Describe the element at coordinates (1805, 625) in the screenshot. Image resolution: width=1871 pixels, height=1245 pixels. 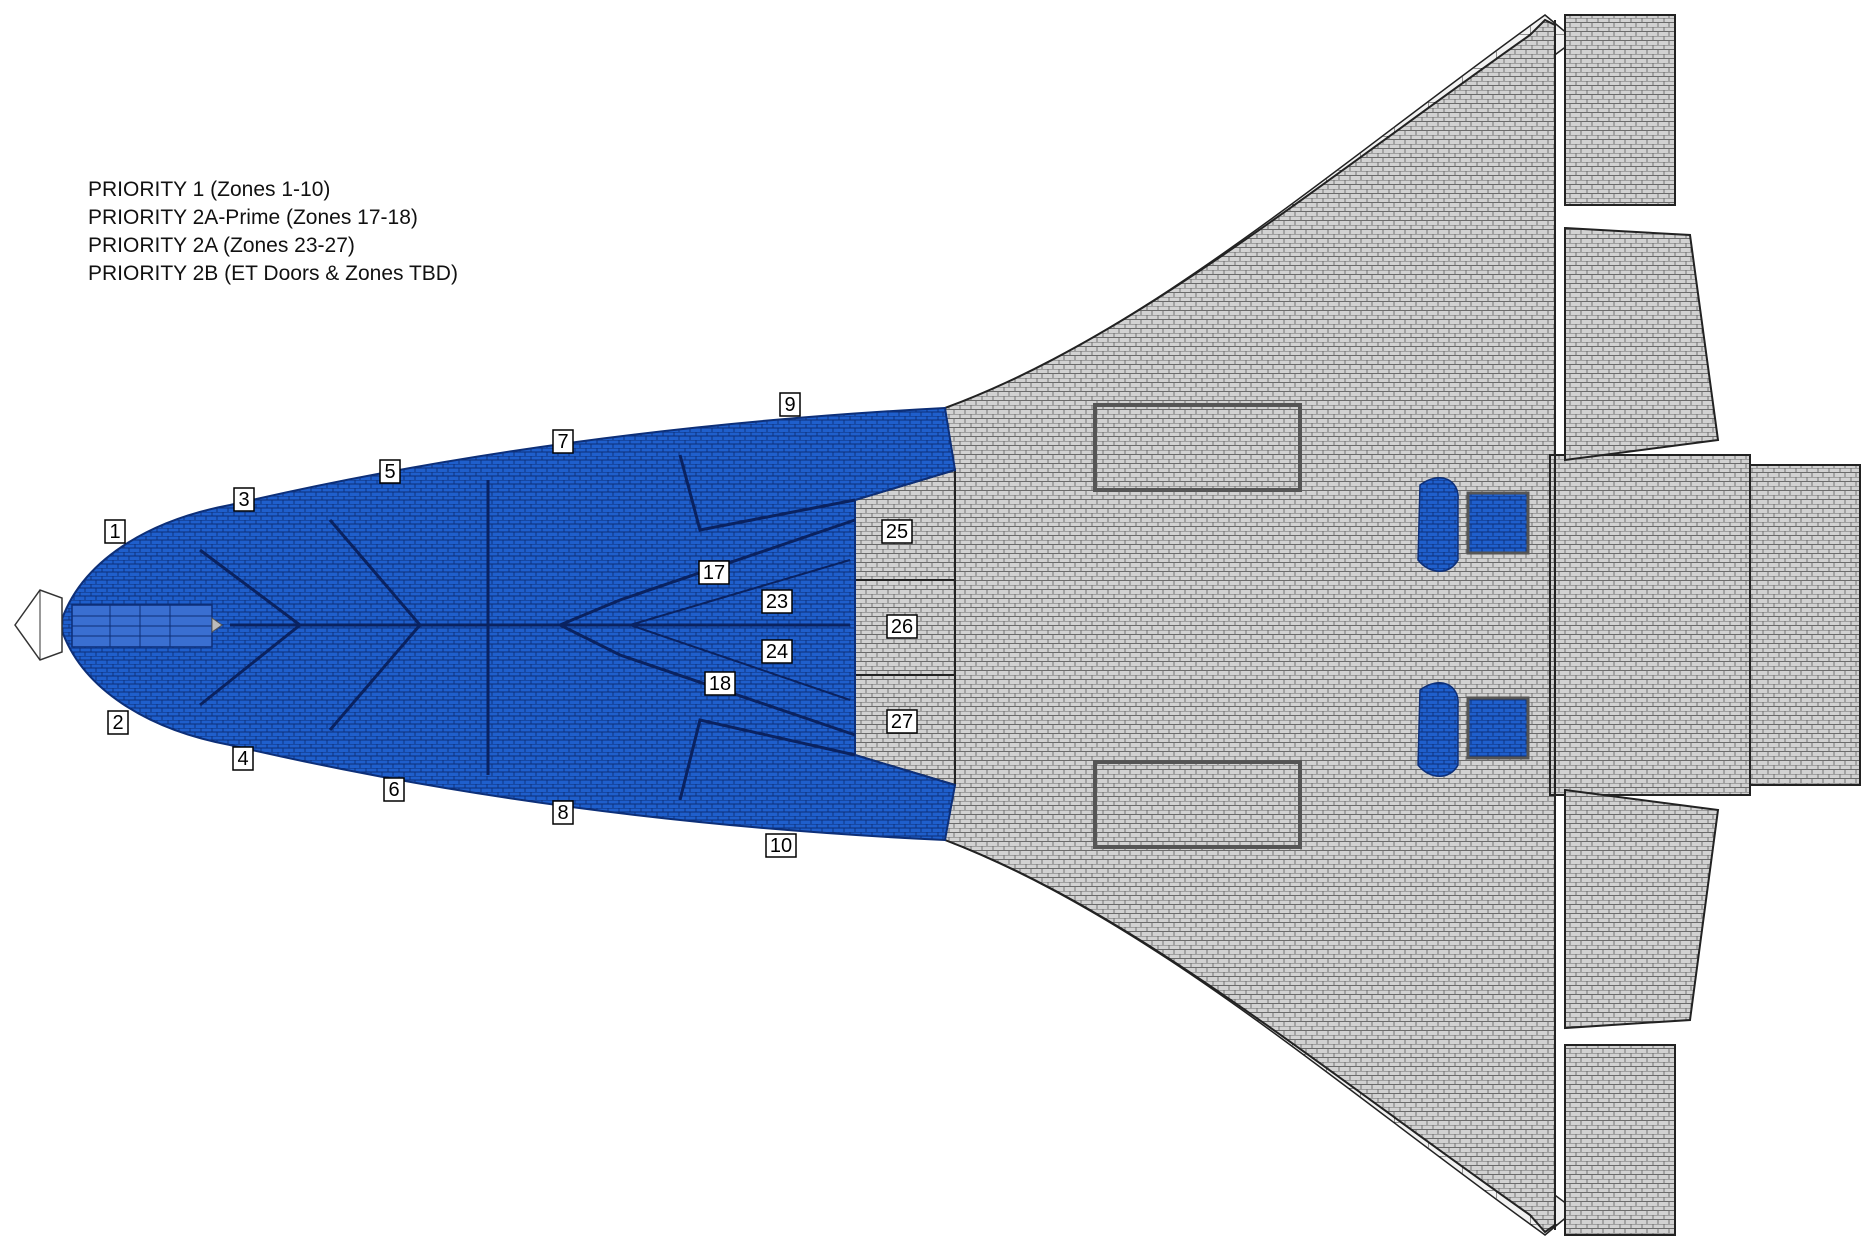
I see `body-flap` at that location.